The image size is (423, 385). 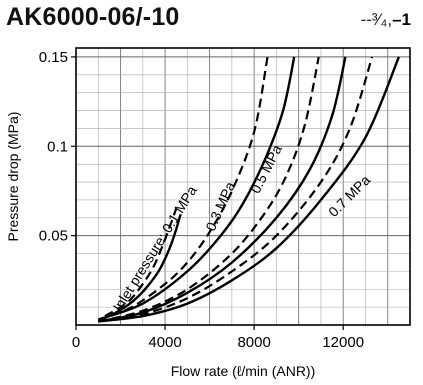 I want to click on y-tick-label: 0.05, so click(x=53, y=236).